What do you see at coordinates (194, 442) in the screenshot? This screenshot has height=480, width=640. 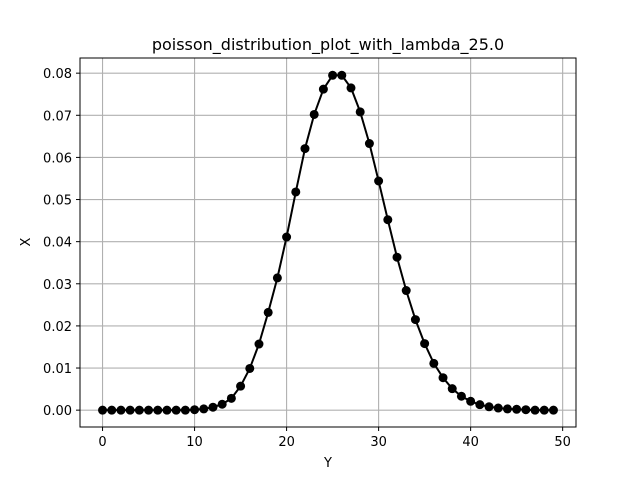 I see `x-tick-label: 10` at bounding box center [194, 442].